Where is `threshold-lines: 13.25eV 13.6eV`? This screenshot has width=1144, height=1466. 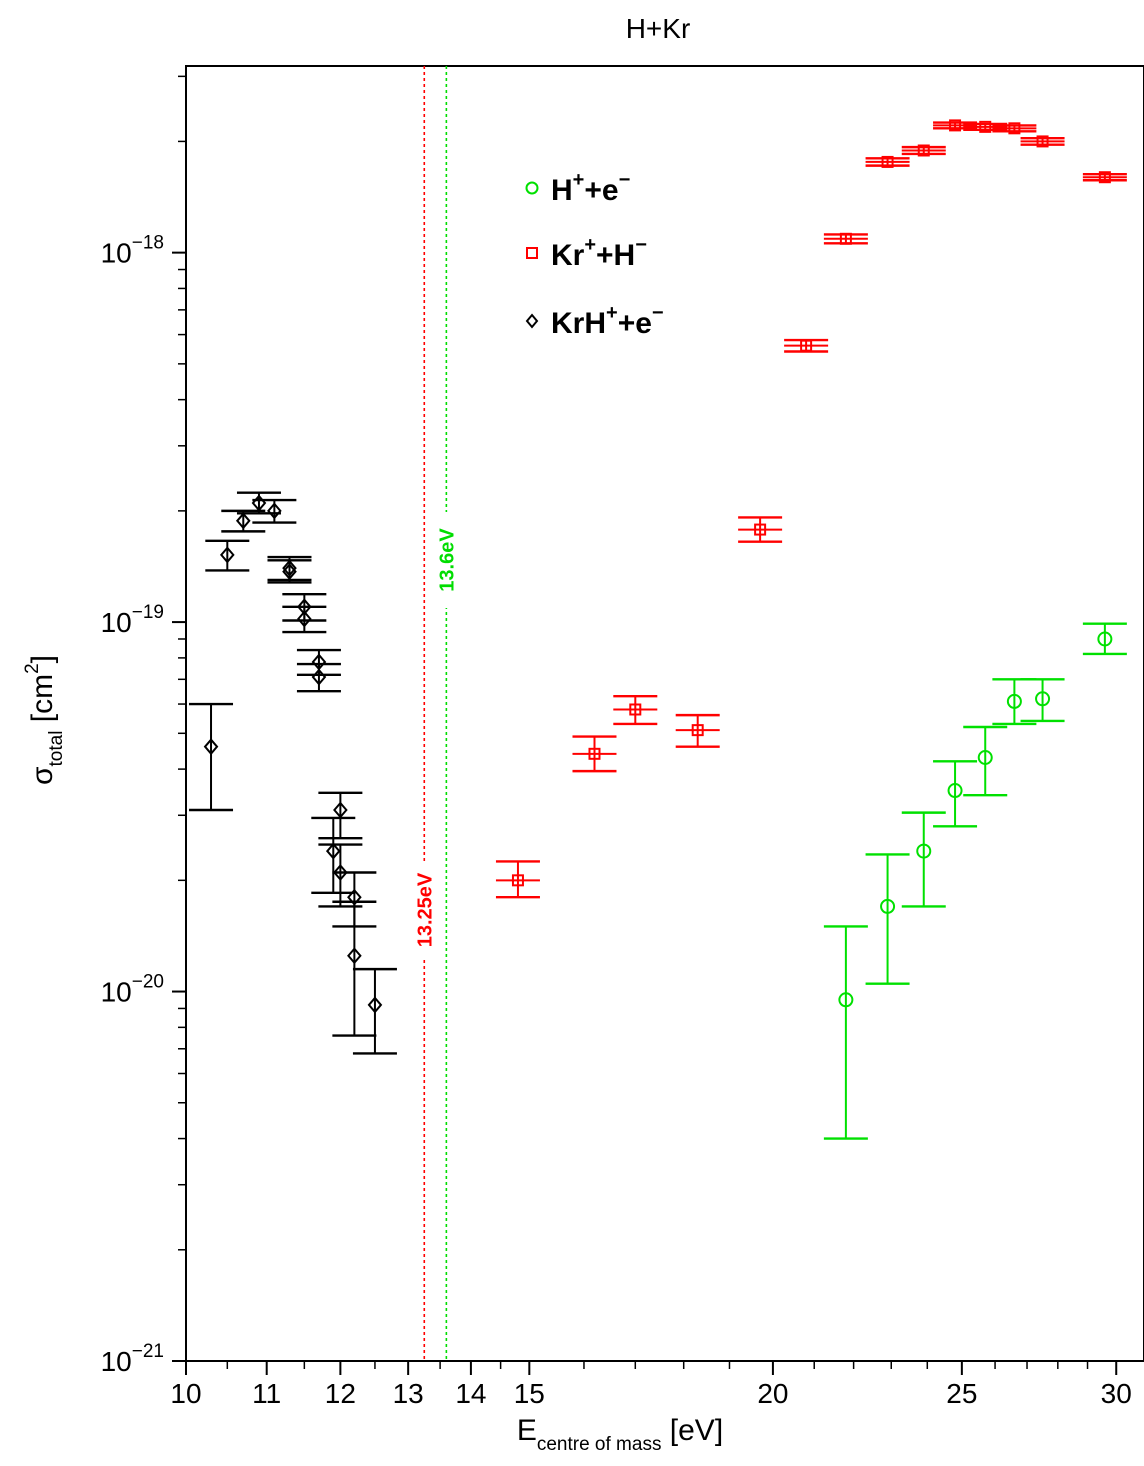
threshold-lines: 13.25eV 13.6eV is located at coordinates (436, 713).